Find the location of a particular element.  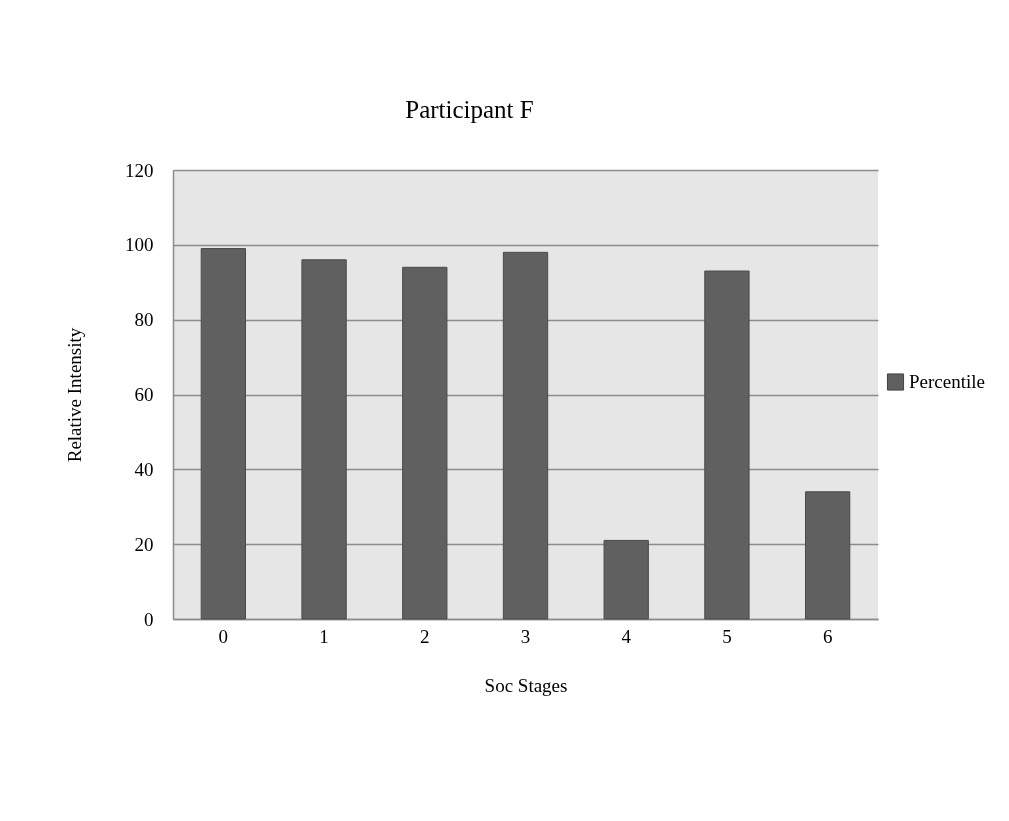

y-axis-title: Relative Intensity is located at coordinates (74, 395).